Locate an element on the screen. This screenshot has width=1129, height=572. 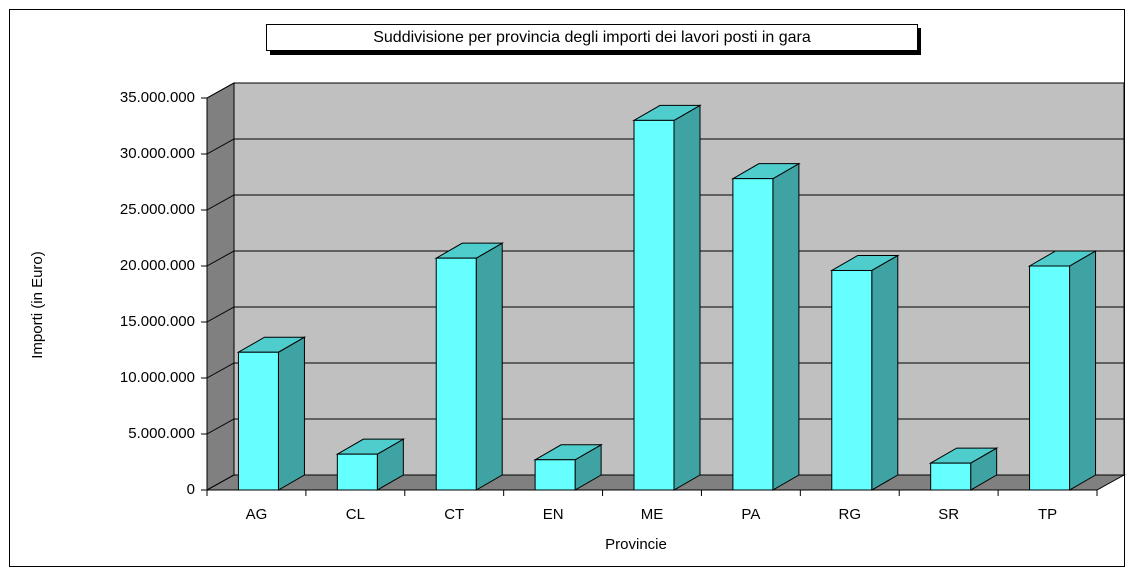
y-tick-label: 30.000.000 is located at coordinates (157, 153).